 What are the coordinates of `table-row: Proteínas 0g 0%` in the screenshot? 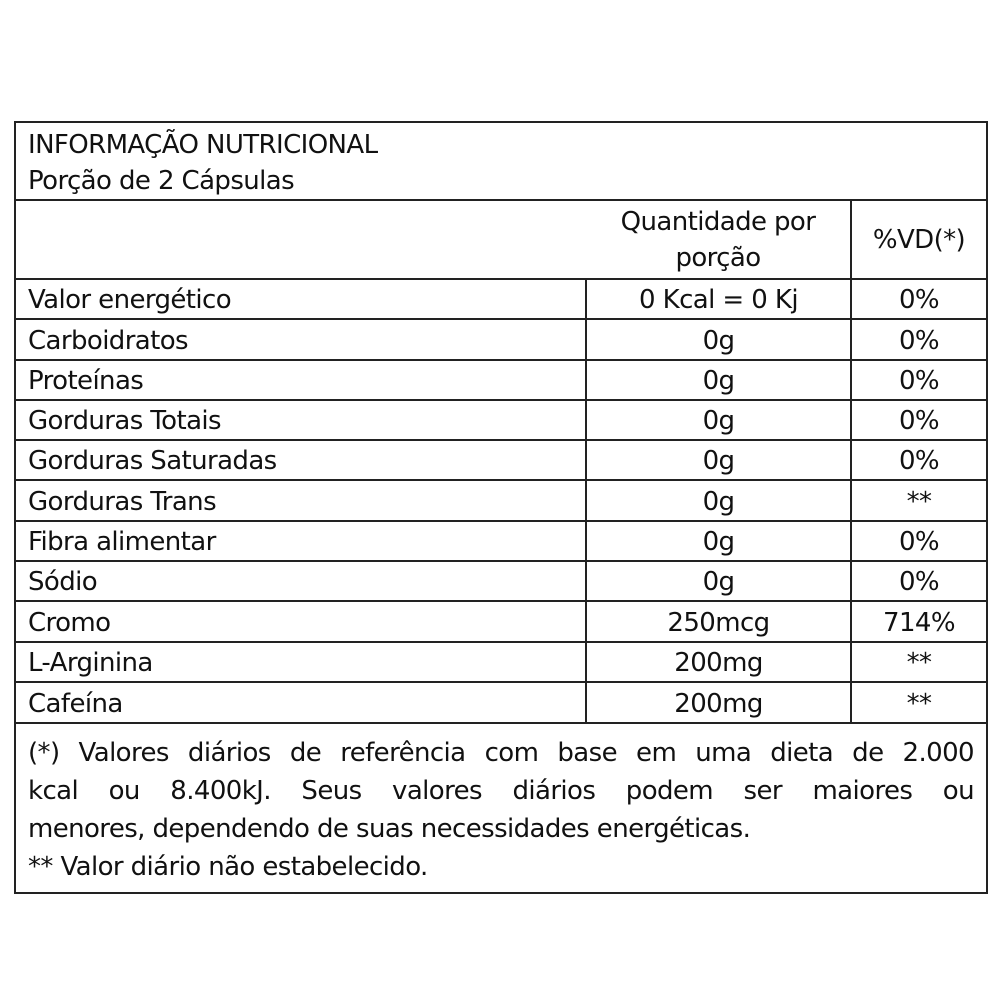 It's located at (501, 379).